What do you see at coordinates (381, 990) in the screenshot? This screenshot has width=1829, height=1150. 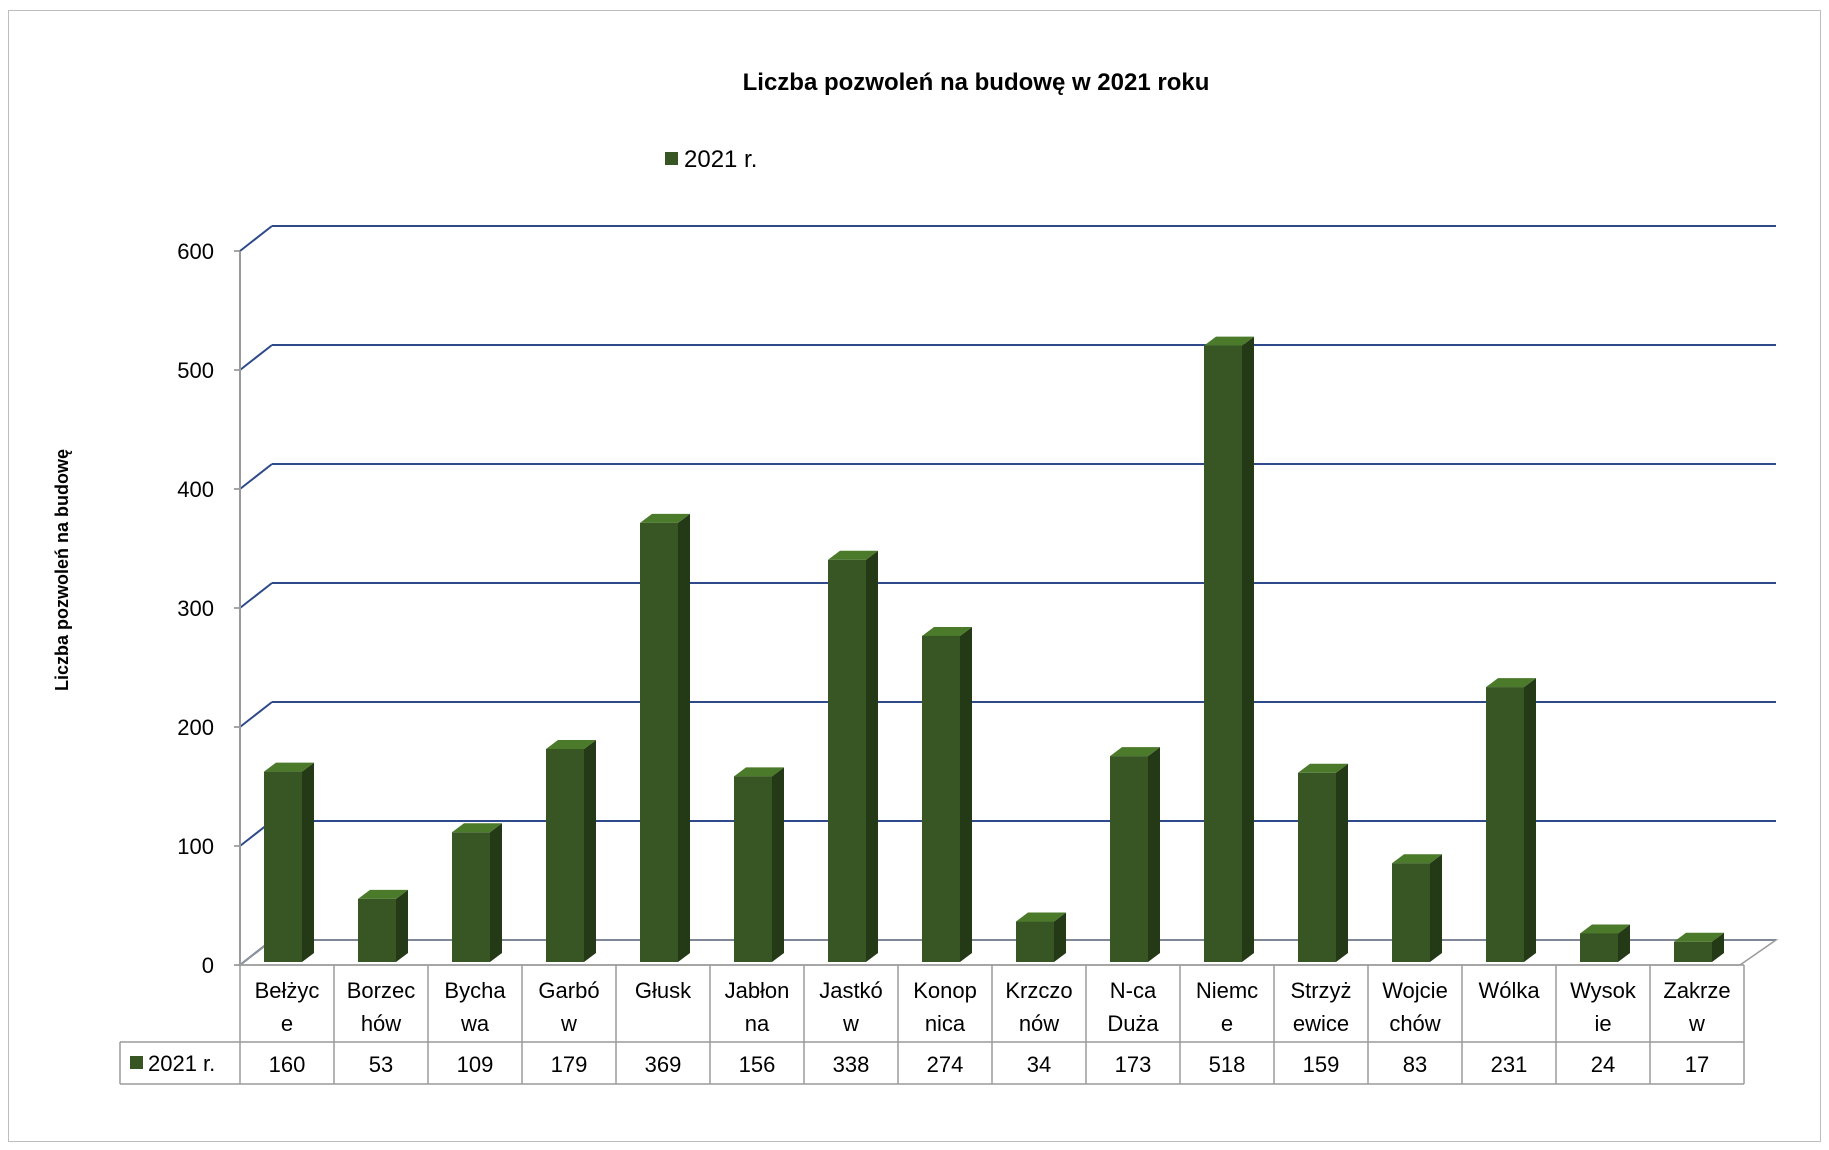 I see `category-label: Borzec` at bounding box center [381, 990].